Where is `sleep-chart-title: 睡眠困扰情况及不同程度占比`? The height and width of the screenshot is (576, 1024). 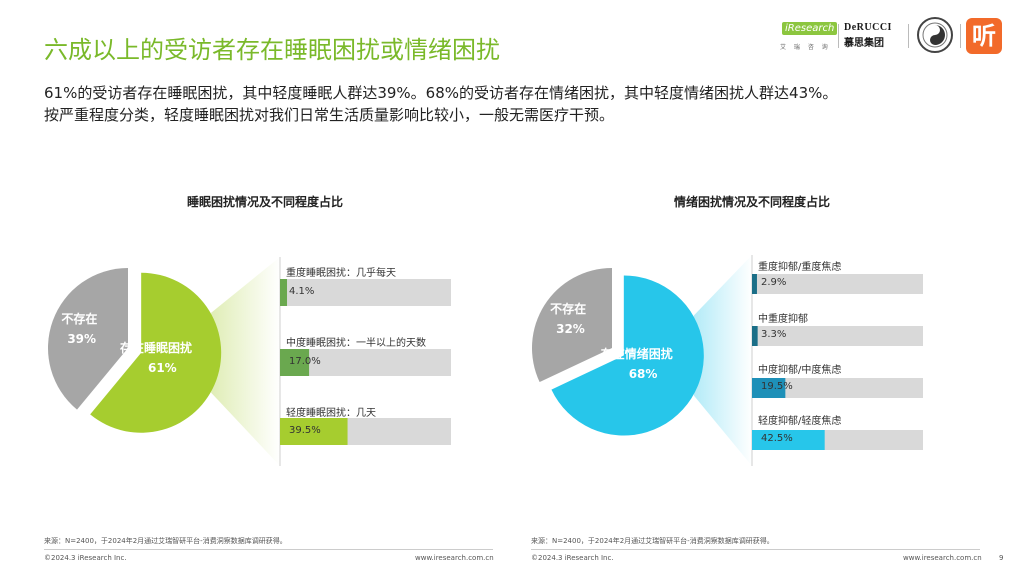 sleep-chart-title: 睡眠困扰情况及不同程度占比 is located at coordinates (265, 202).